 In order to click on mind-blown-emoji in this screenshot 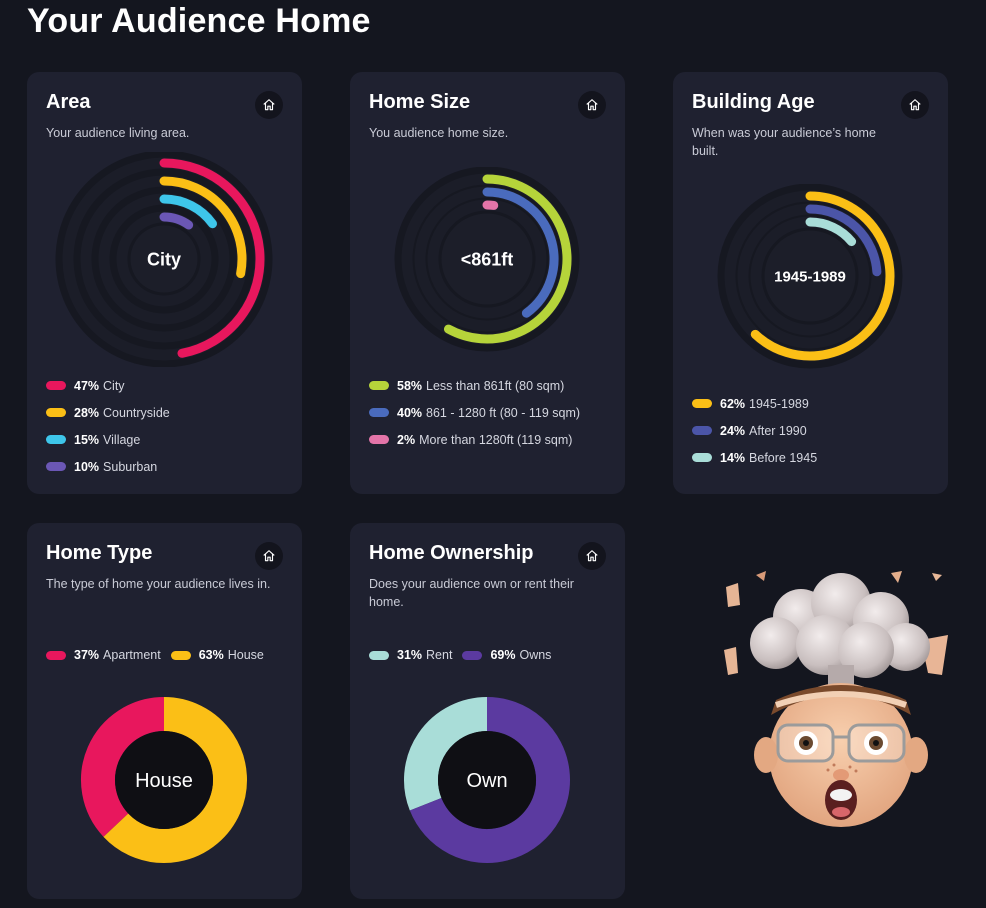, I will do `click(836, 699)`.